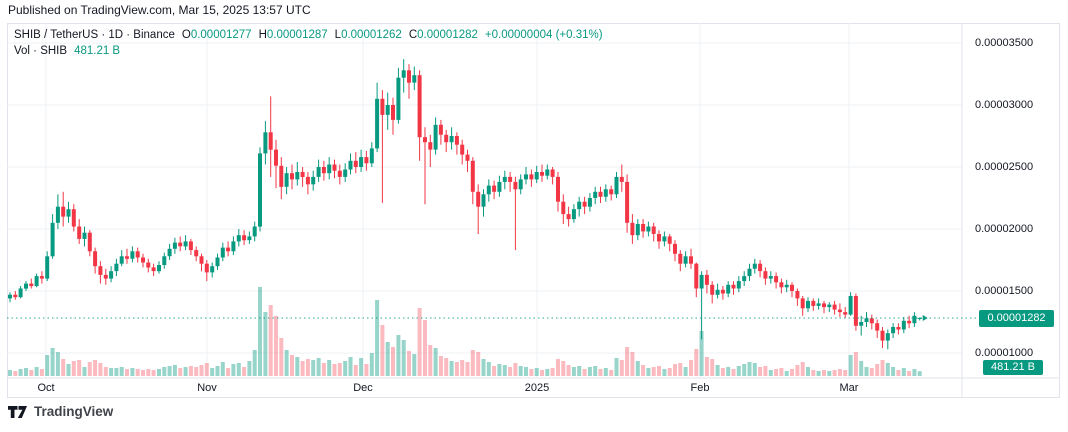  Describe the element at coordinates (537, 388) in the screenshot. I see `time-tick-label: 2025` at that location.